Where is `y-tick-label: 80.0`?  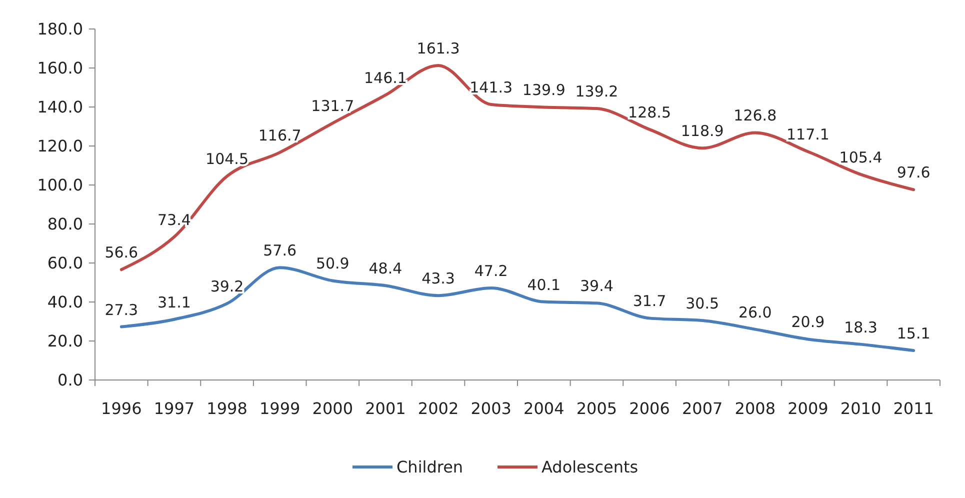 y-tick-label: 80.0 is located at coordinates (65, 224).